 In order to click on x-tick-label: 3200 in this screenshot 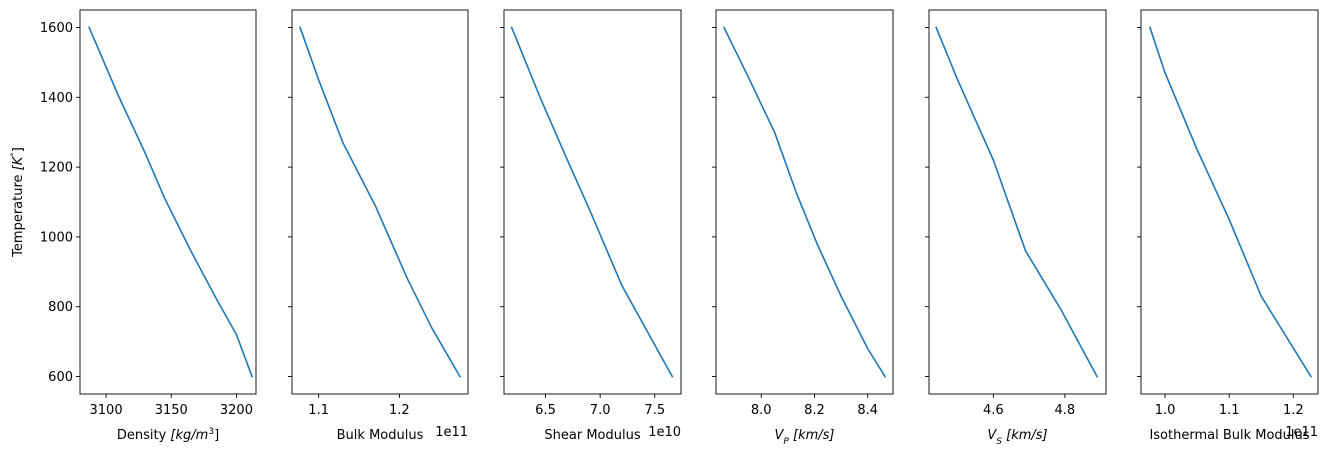, I will do `click(236, 410)`.